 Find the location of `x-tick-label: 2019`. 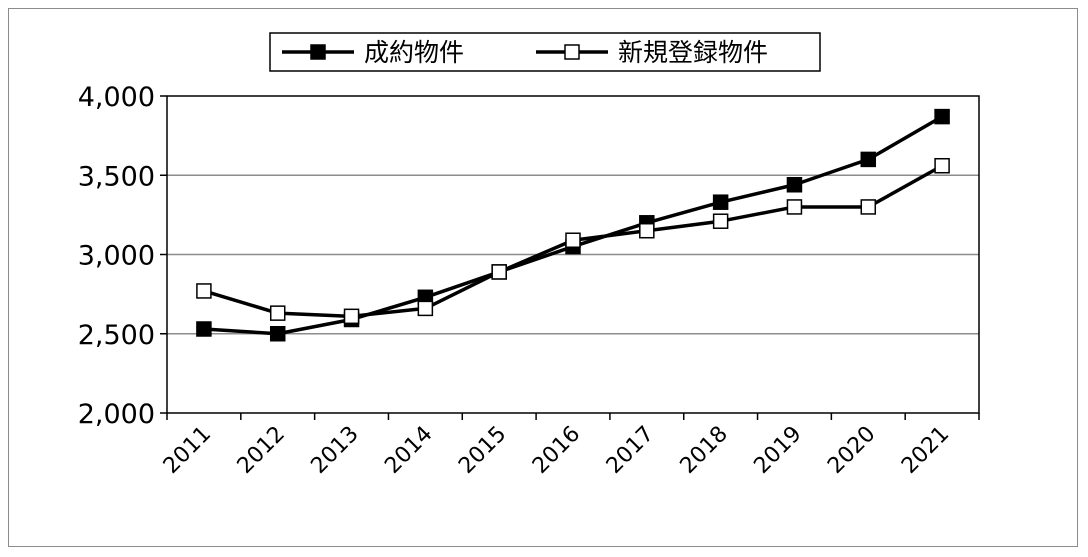

x-tick-label: 2019 is located at coordinates (777, 450).